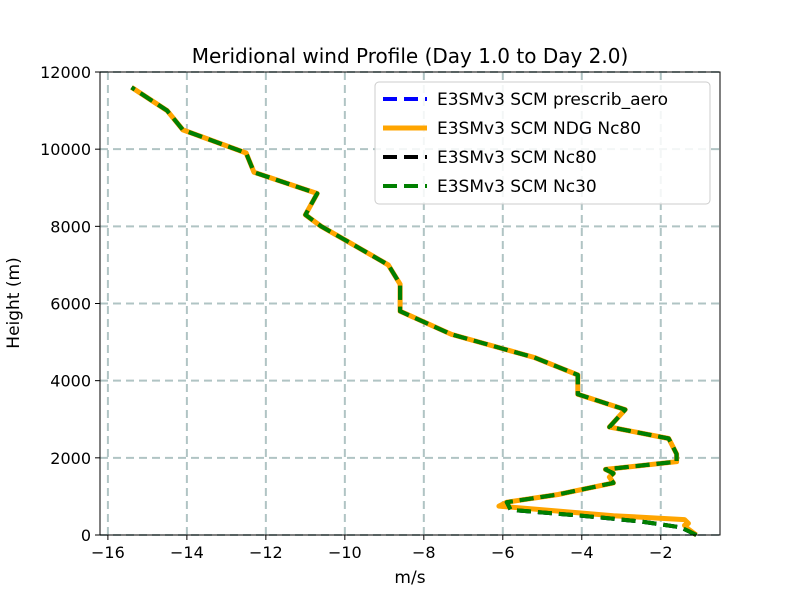 This screenshot has width=800, height=600. I want to click on y-tick-label: 0, so click(86, 535).